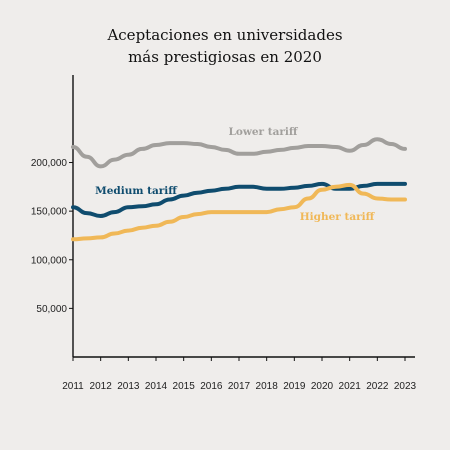 The width and height of the screenshot is (450, 450). Describe the element at coordinates (211, 386) in the screenshot. I see `x-tick-label: 2016` at that location.